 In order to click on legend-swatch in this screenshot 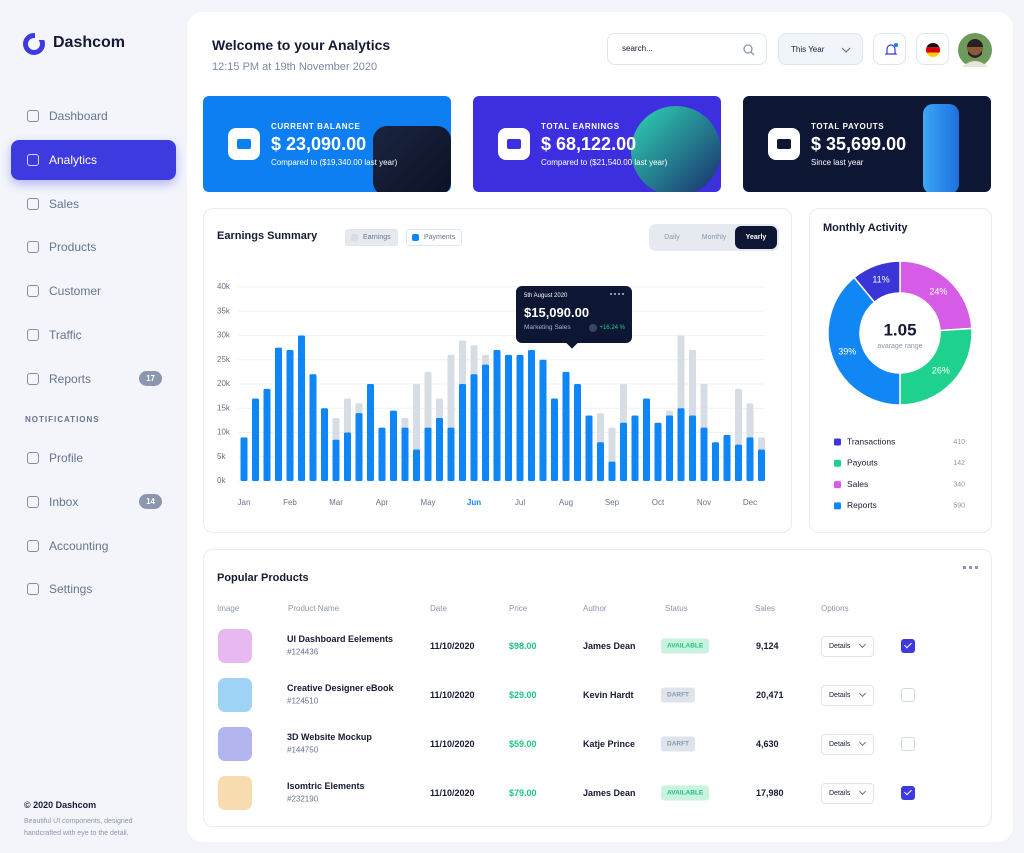, I will do `click(837, 463)`.